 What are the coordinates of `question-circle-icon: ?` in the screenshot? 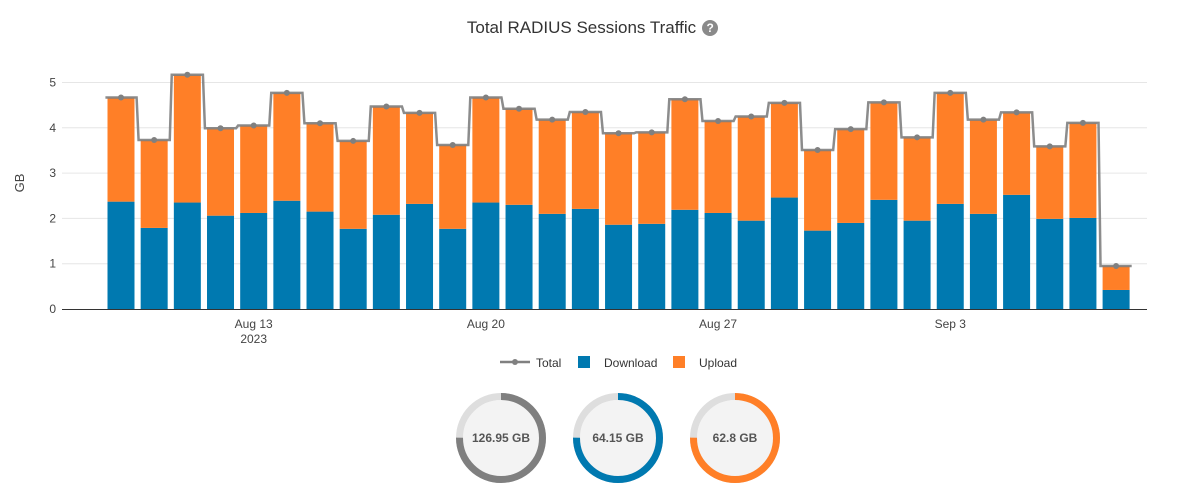 It's located at (710, 28).